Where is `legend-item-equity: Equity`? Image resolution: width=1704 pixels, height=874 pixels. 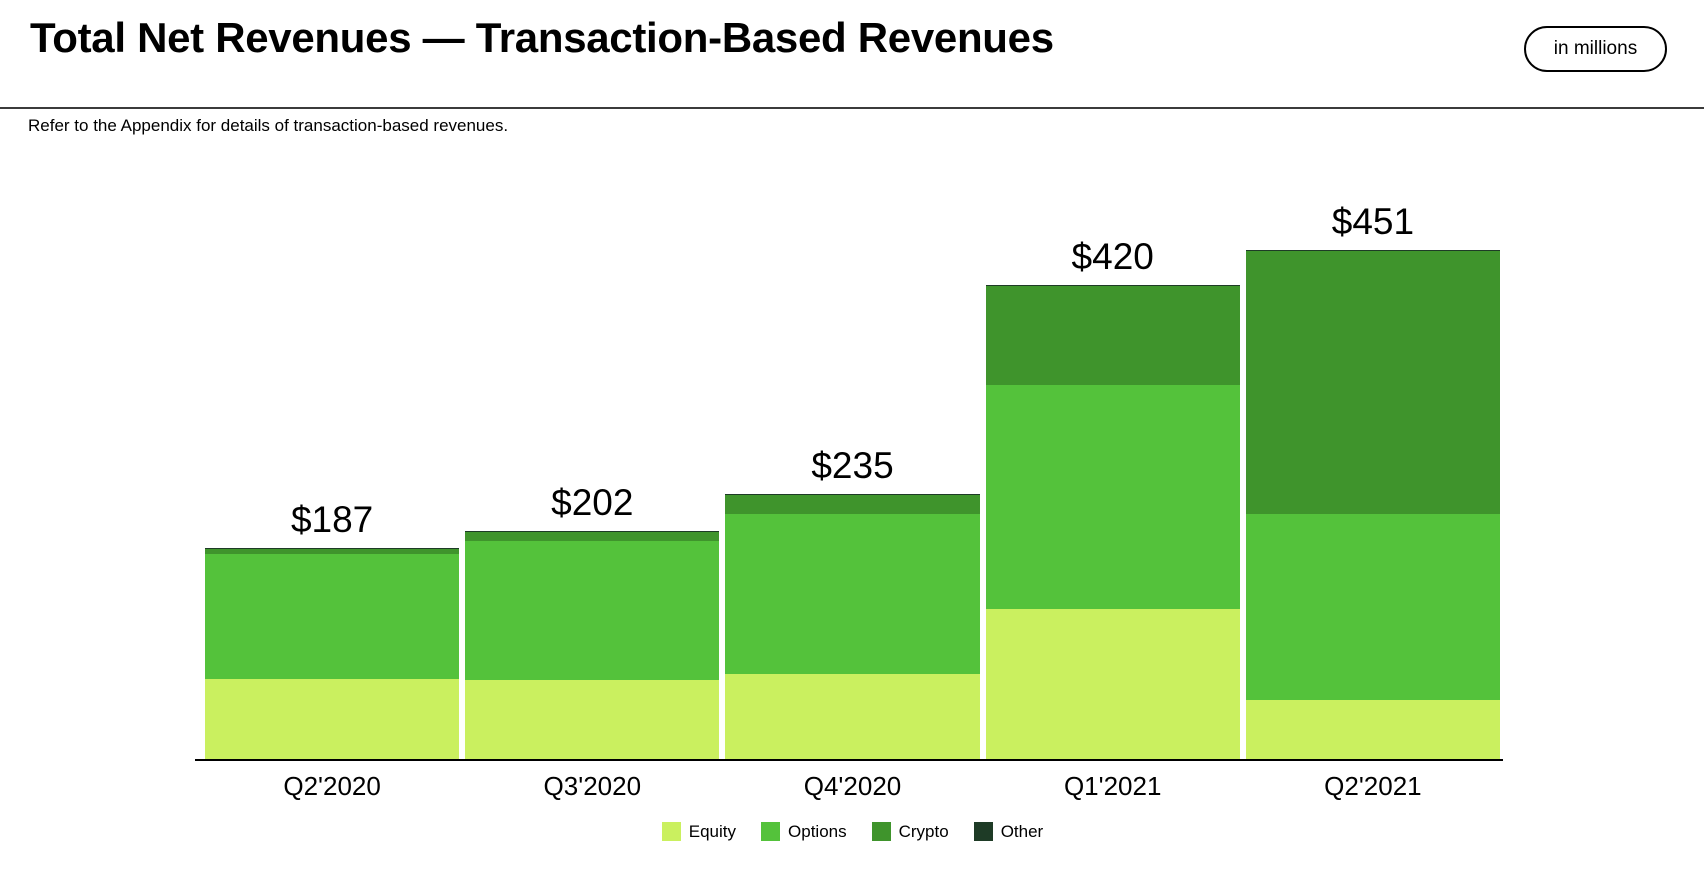
legend-item-equity: Equity is located at coordinates (699, 831).